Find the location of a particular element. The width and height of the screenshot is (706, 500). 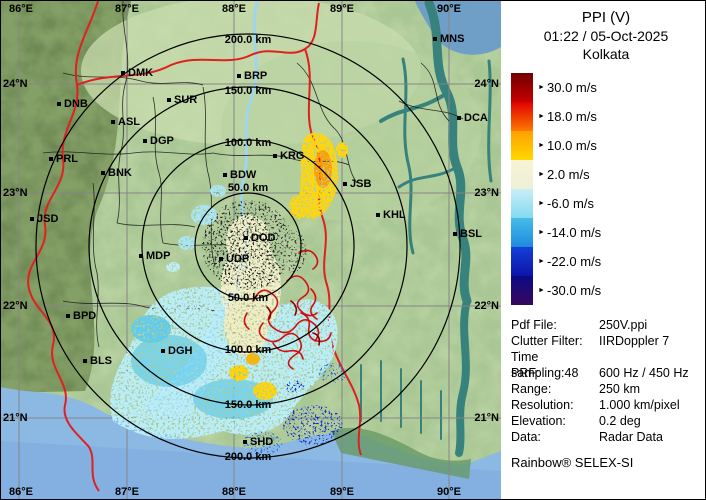

info-value is located at coordinates (650, 357).